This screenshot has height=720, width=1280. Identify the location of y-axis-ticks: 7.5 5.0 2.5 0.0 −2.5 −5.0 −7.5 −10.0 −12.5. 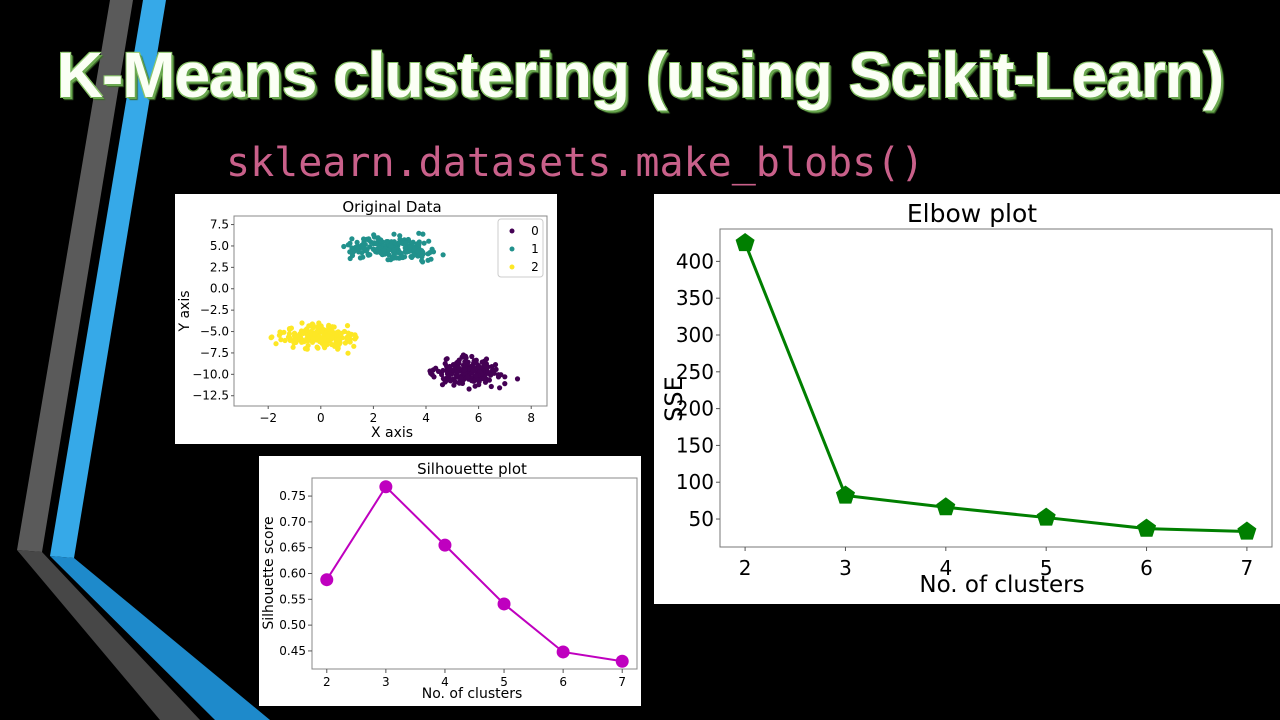
(213, 310).